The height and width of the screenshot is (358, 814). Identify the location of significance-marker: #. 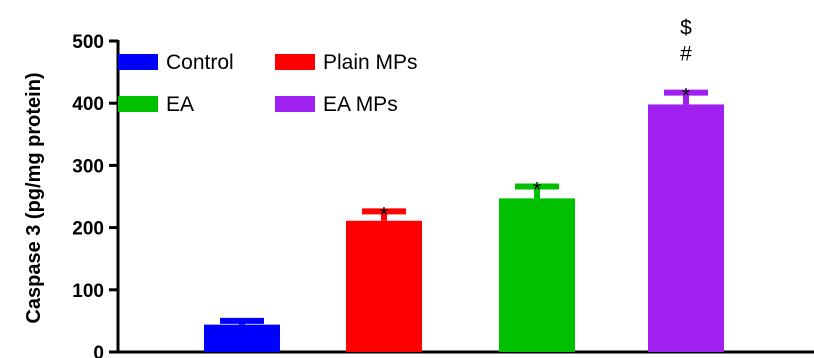
(686, 54).